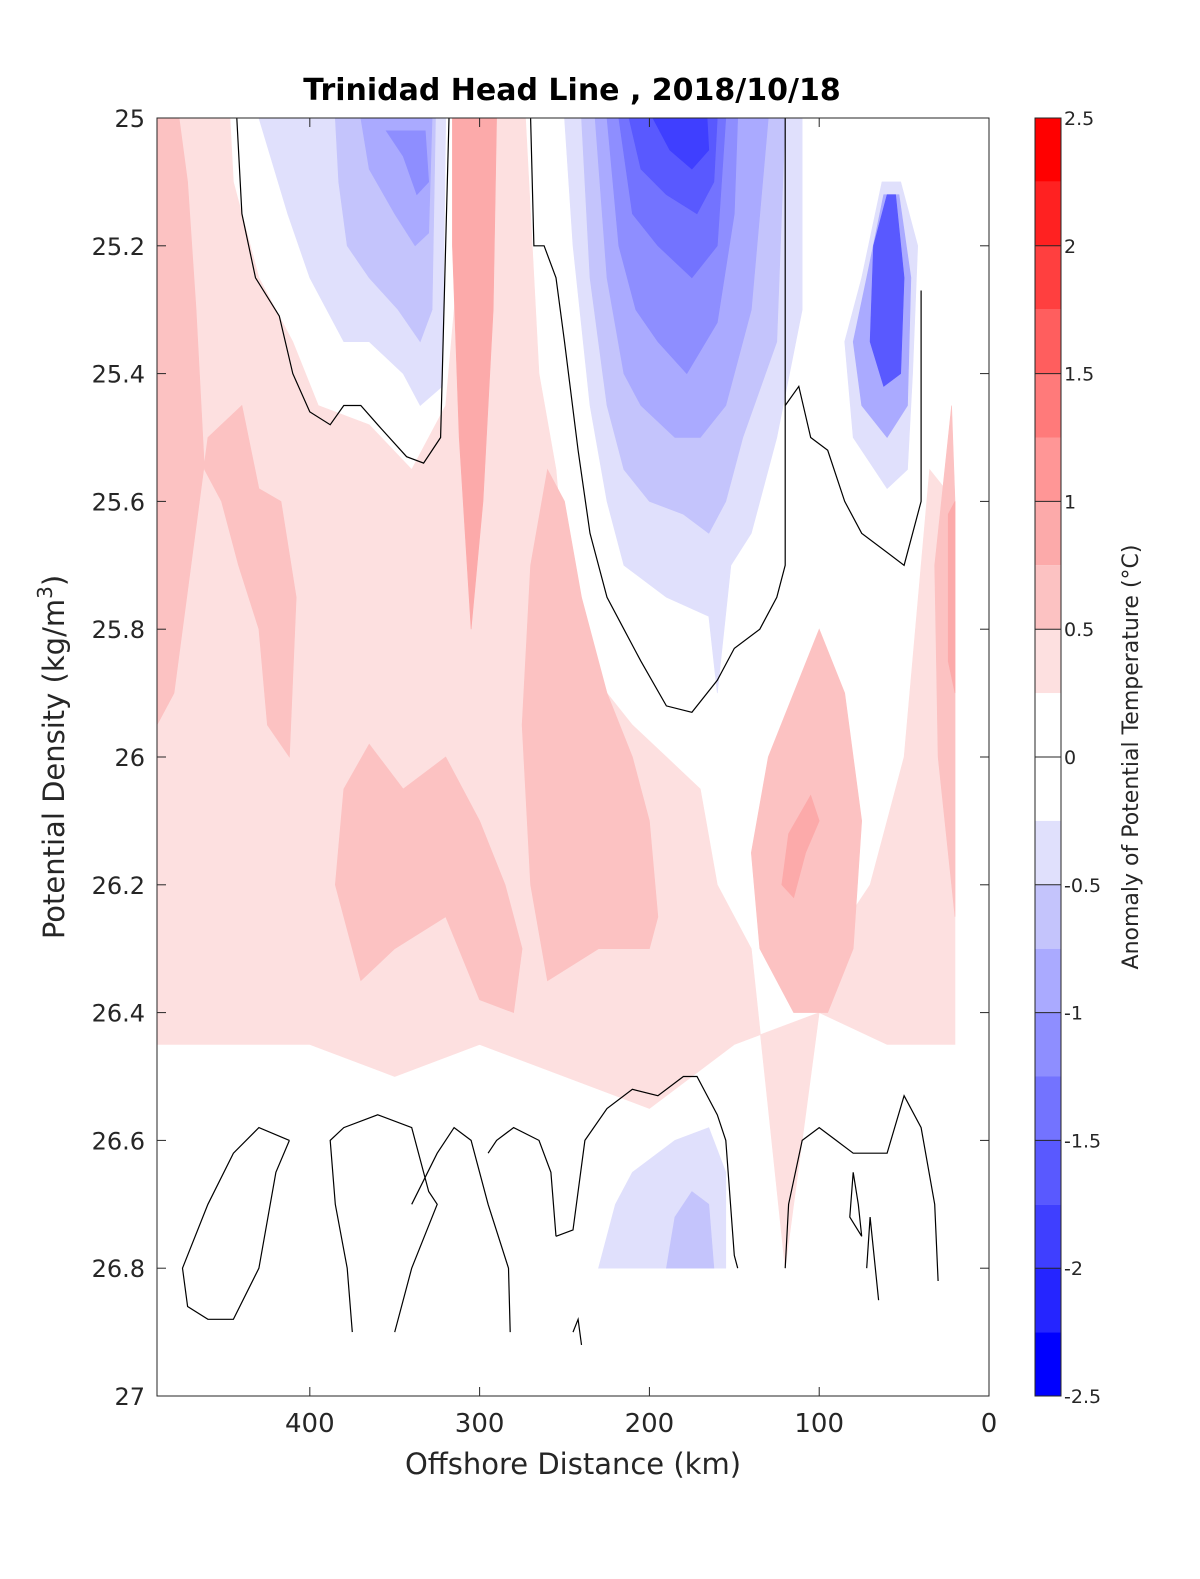  Describe the element at coordinates (1070, 247) in the screenshot. I see `colorbar-tick-label: 2` at that location.